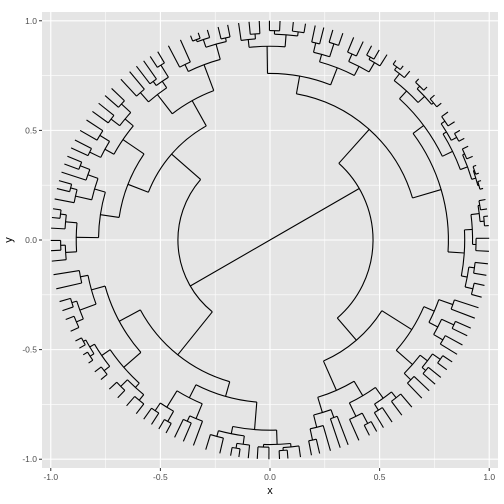 Image resolution: width=504 pixels, height=504 pixels. I want to click on x-tick-label: 1.0, so click(489, 477).